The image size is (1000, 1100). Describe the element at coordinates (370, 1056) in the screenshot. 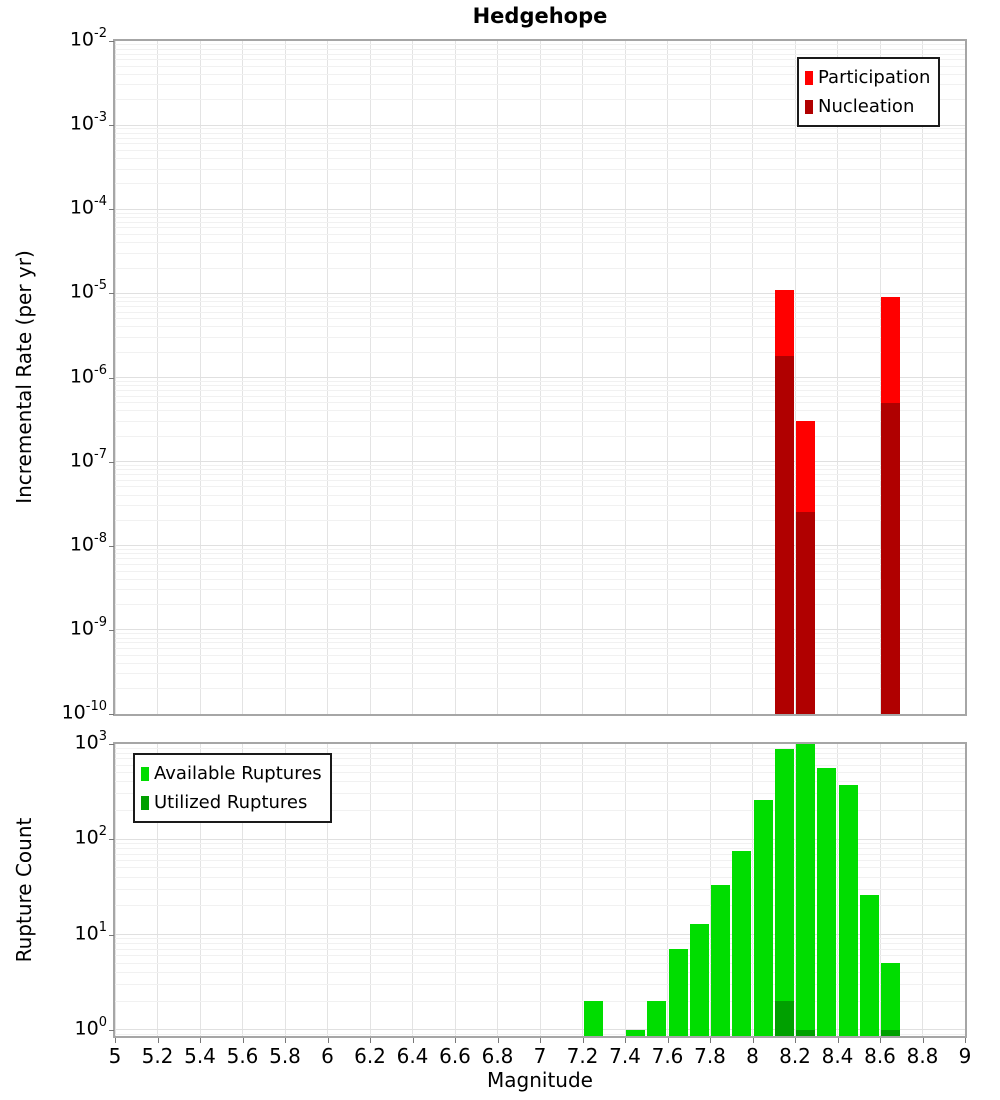

I see `x-tick-label: 6.2` at that location.